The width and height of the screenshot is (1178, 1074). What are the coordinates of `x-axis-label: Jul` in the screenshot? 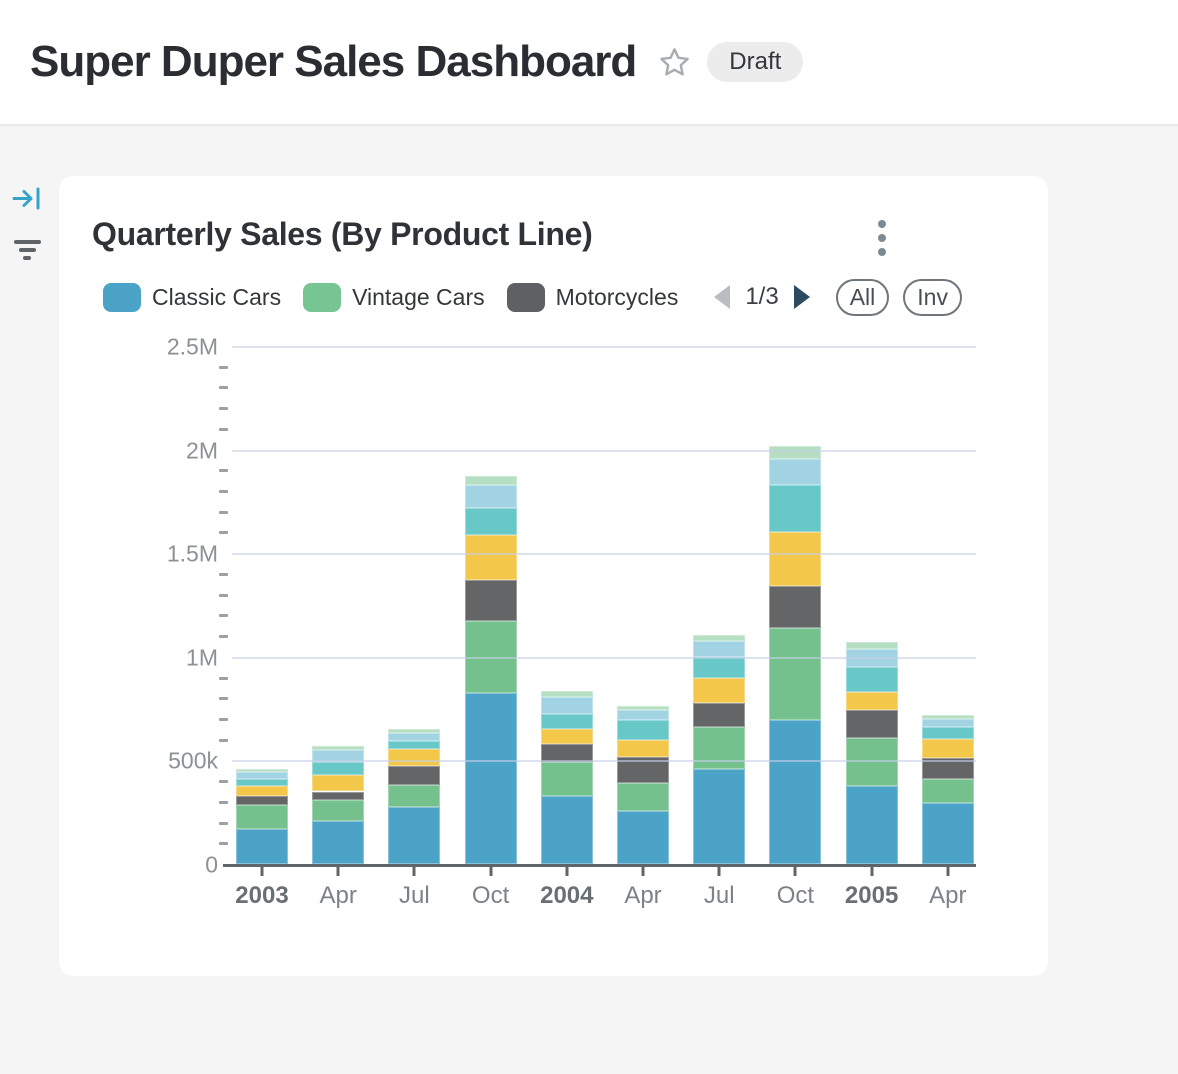 It's located at (414, 895).